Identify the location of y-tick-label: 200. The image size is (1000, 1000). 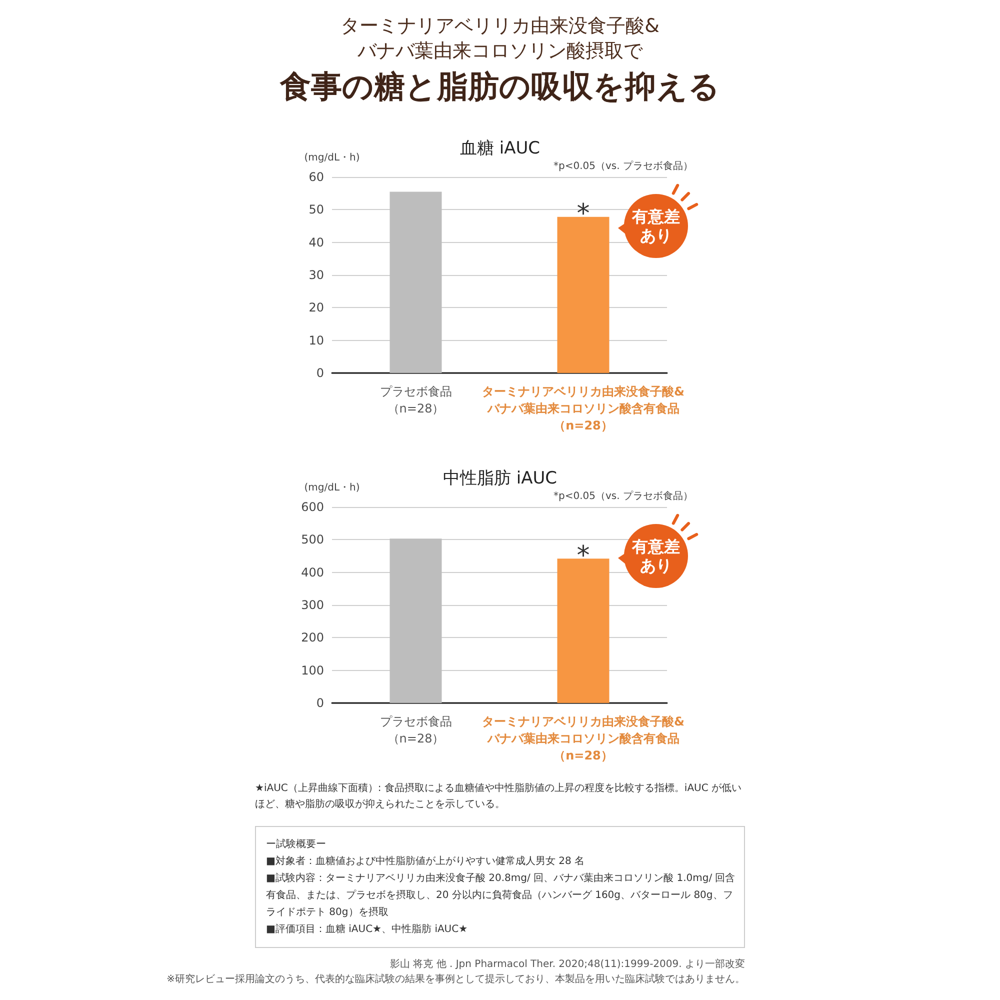
(312, 637).